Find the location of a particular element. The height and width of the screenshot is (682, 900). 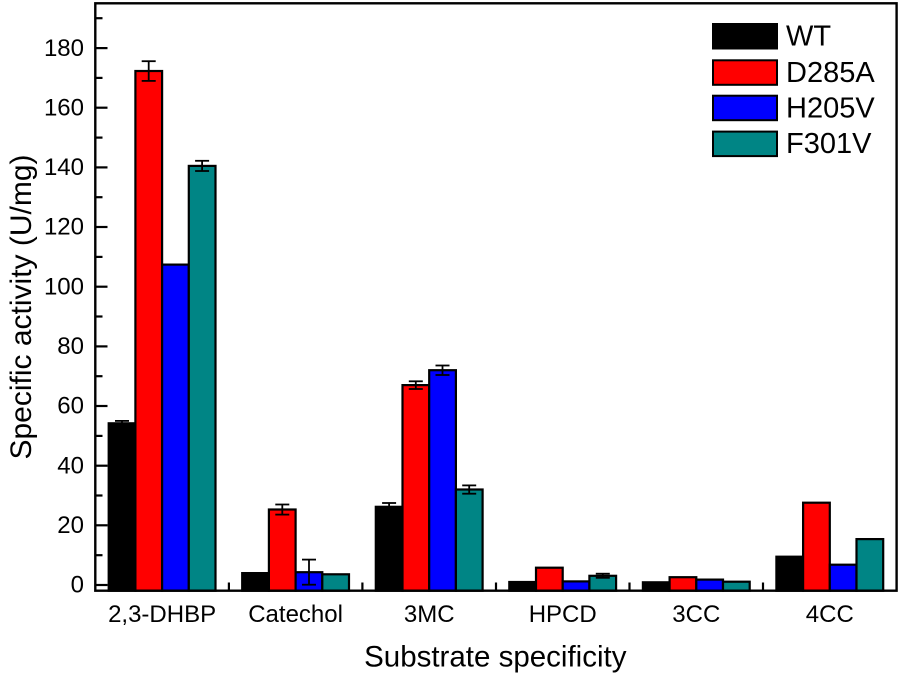

svg-text: 80 is located at coordinates (70, 346).